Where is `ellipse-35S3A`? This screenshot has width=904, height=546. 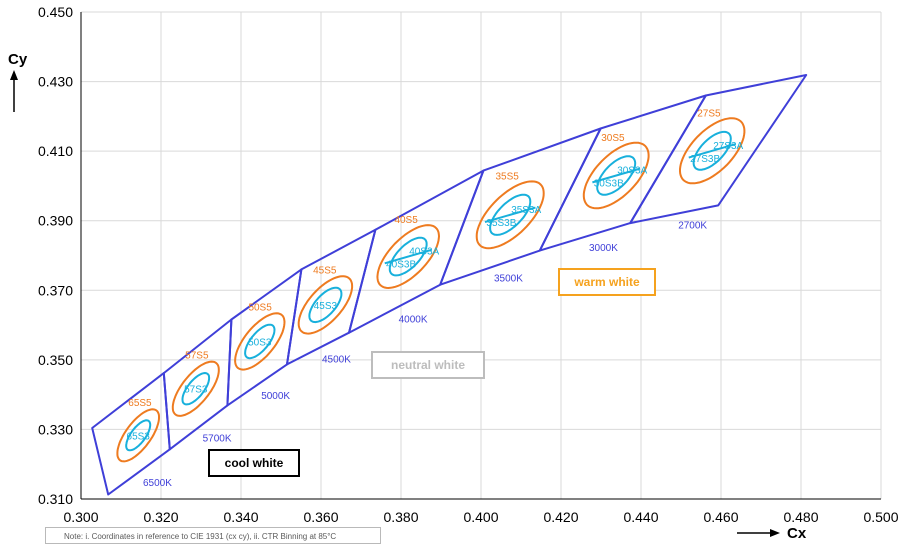 ellipse-35S3A is located at coordinates (510, 214).